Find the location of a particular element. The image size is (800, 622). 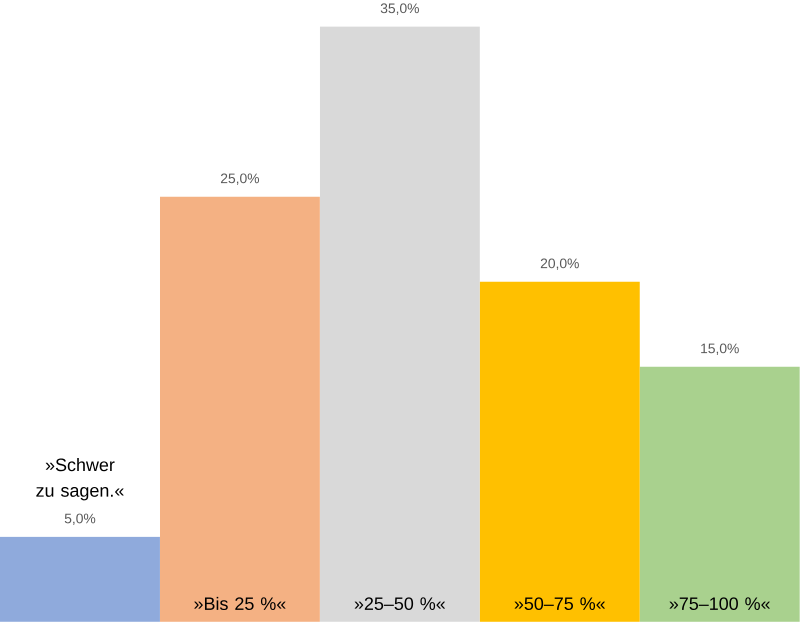

data-label: 25,0% is located at coordinates (240, 179).